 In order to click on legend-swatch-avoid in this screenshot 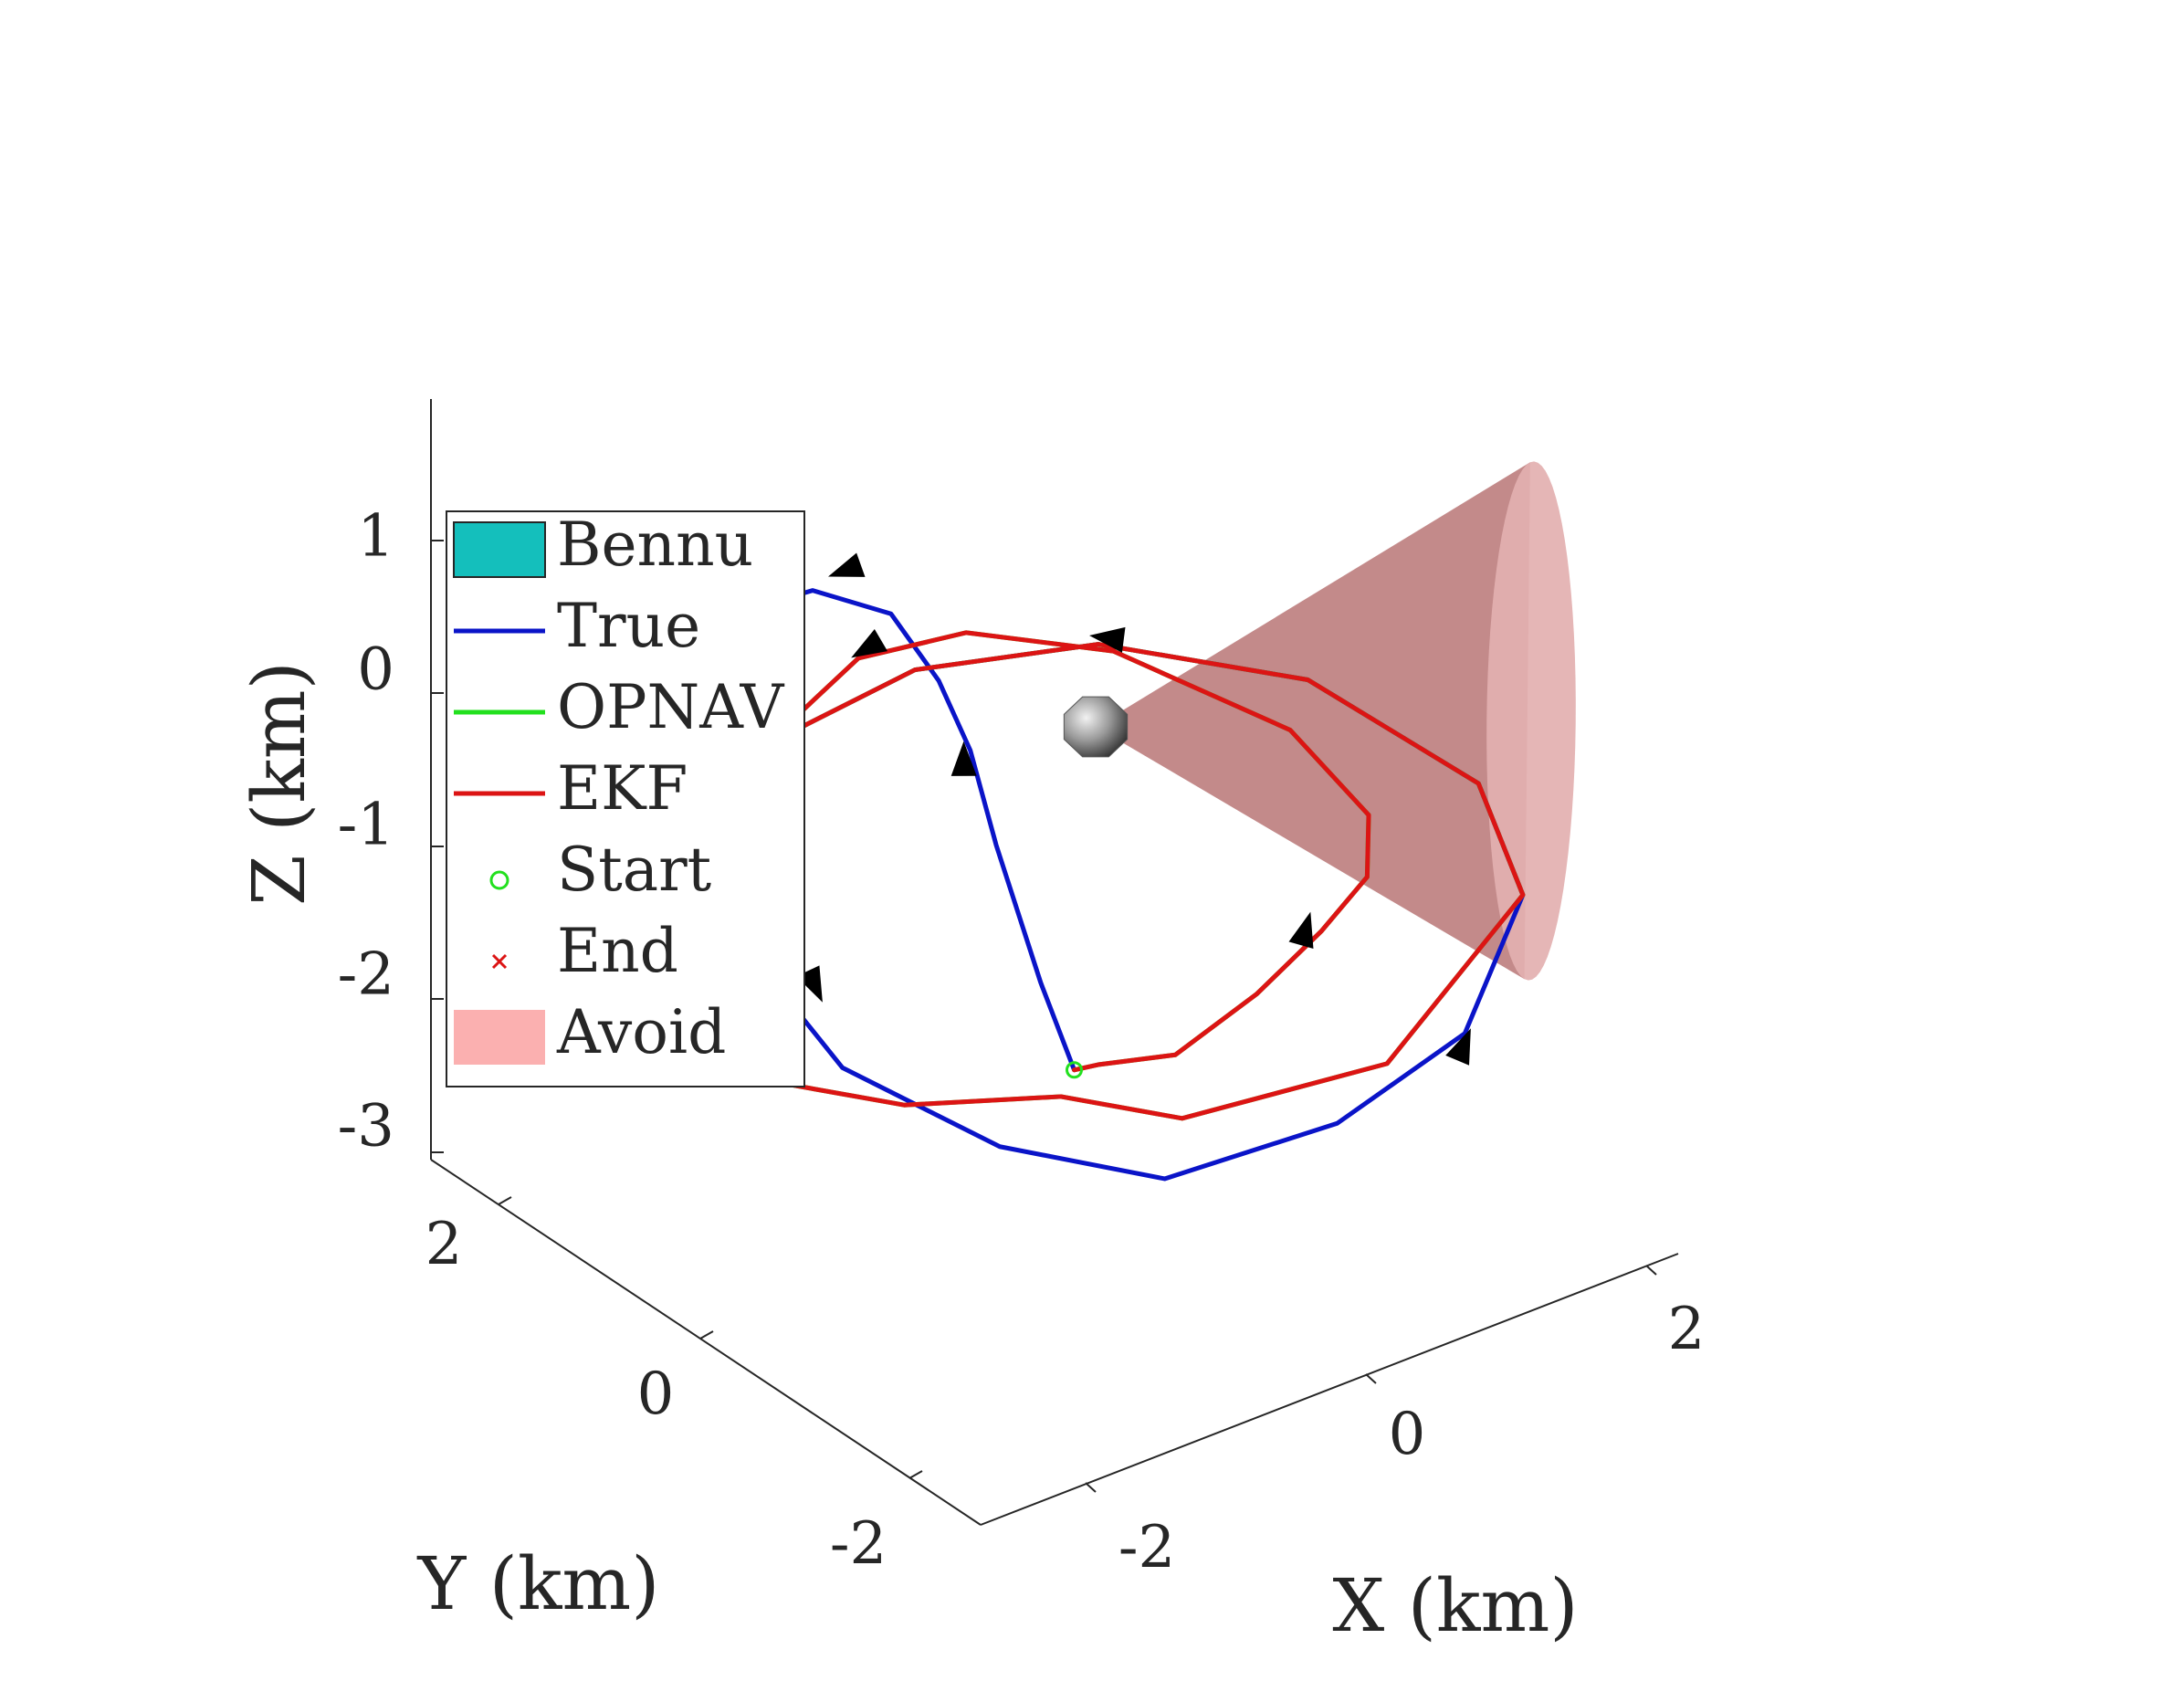, I will do `click(500, 1037)`.